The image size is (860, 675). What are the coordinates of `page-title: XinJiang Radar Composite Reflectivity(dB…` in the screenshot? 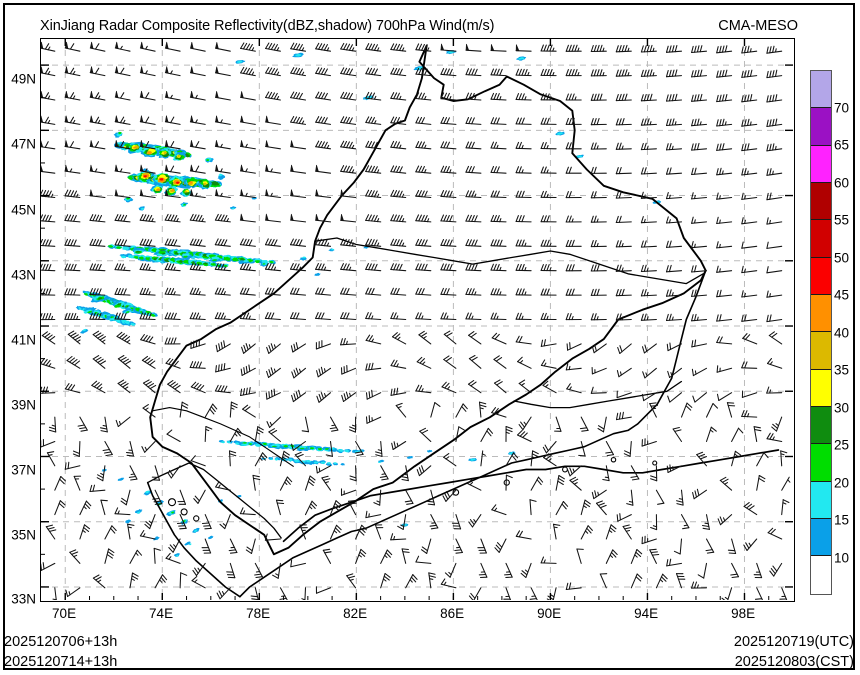 It's located at (267, 26).